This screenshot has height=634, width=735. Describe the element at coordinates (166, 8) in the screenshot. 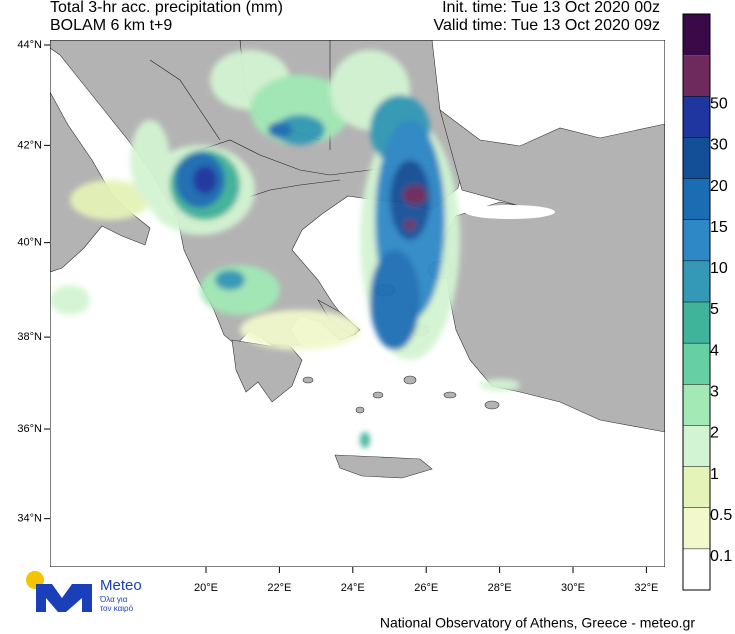

I see `title: Total 3-hr acc. precipitation (mm)` at that location.